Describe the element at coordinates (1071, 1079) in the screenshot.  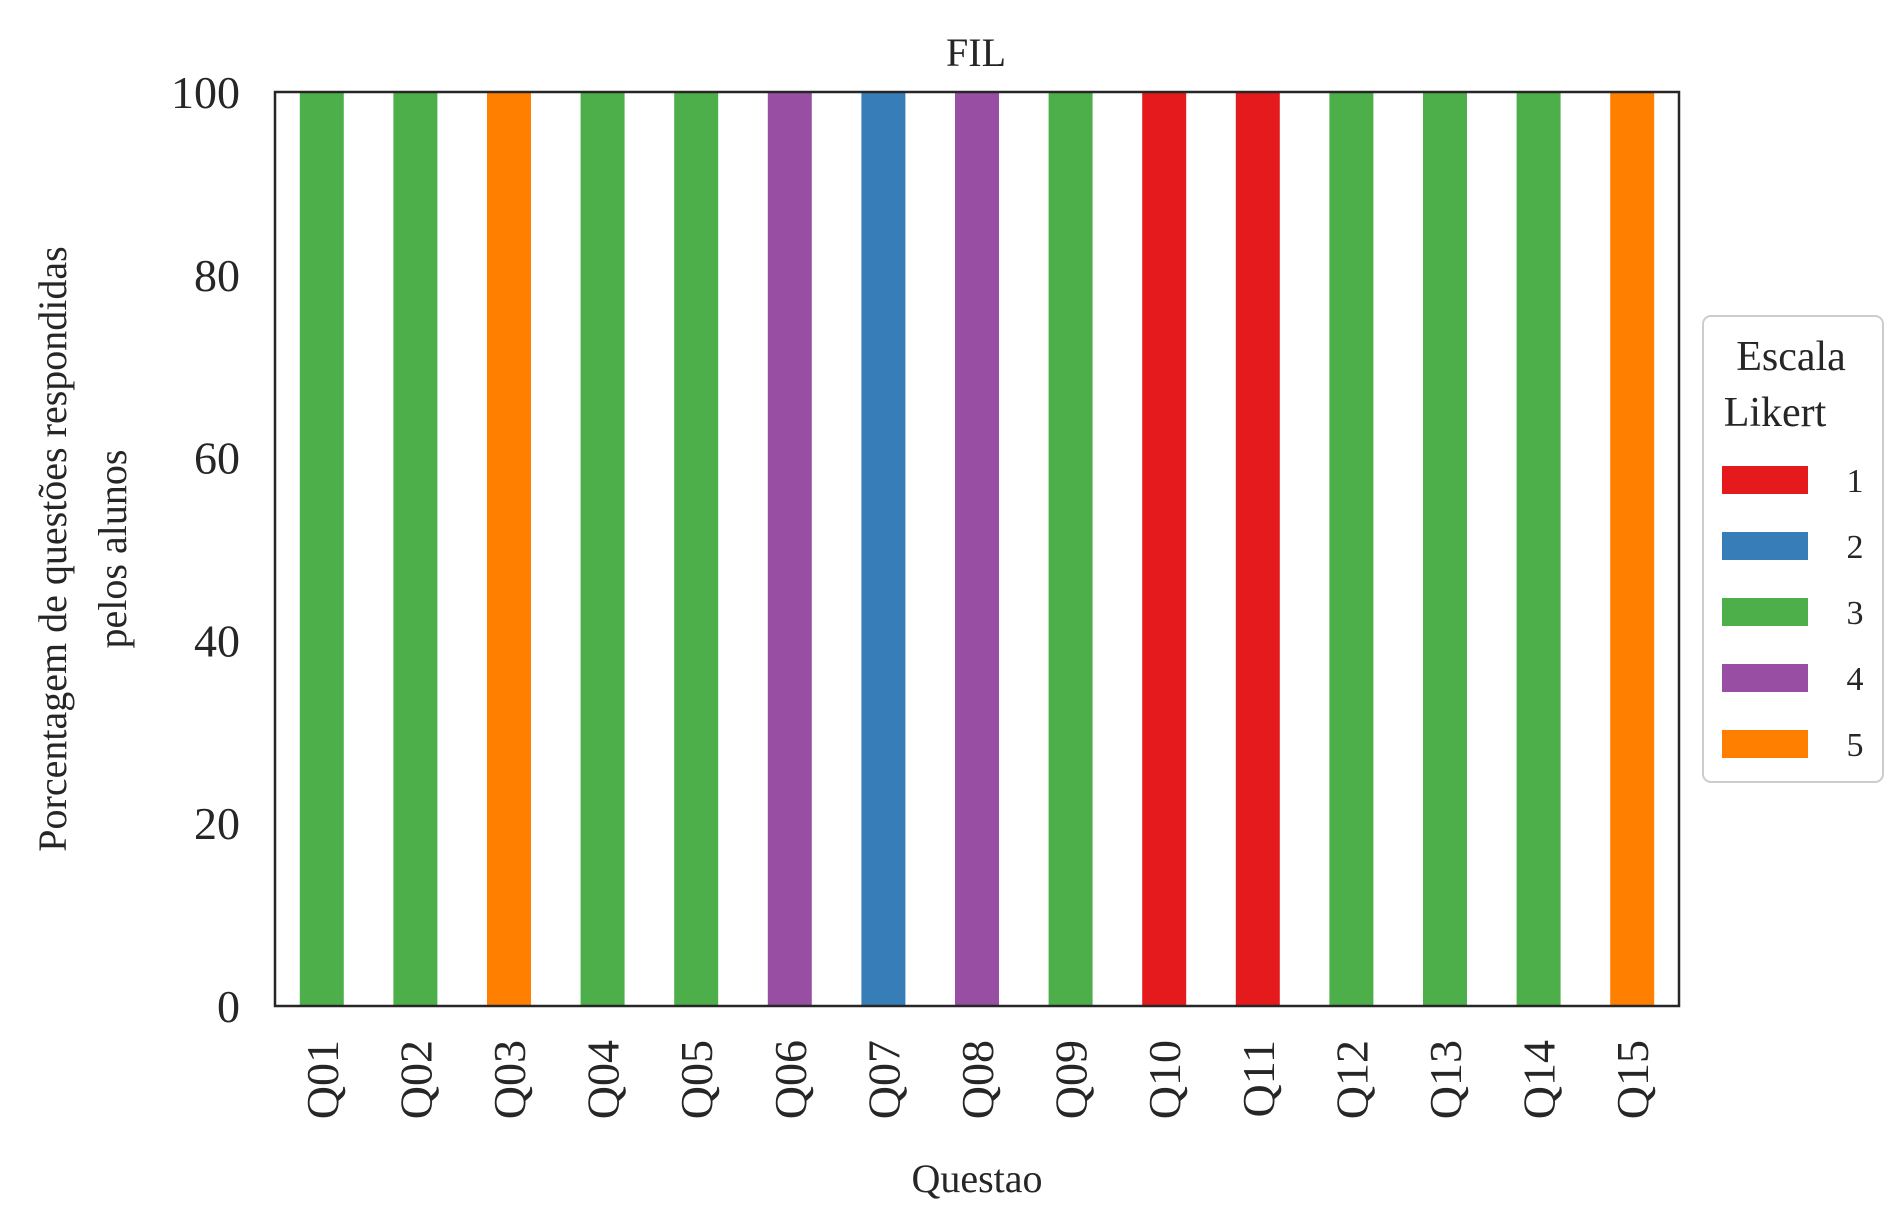
I see `x-tick-label-q09: Q09` at that location.